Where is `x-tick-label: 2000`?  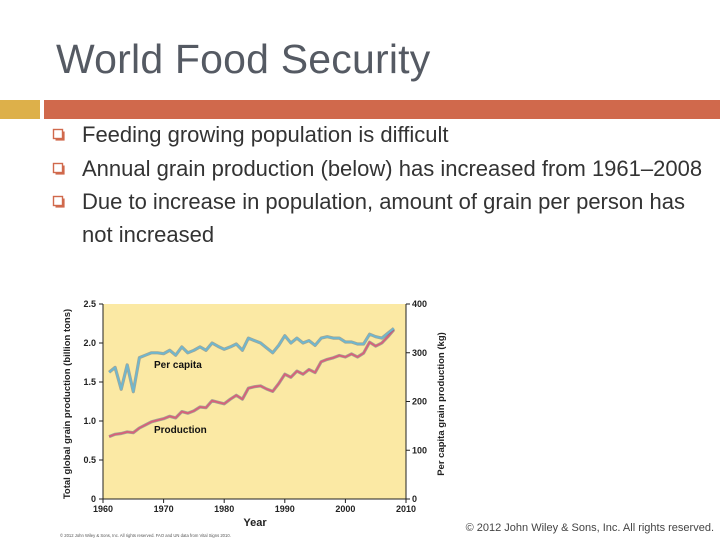
x-tick-label: 2000 is located at coordinates (345, 509).